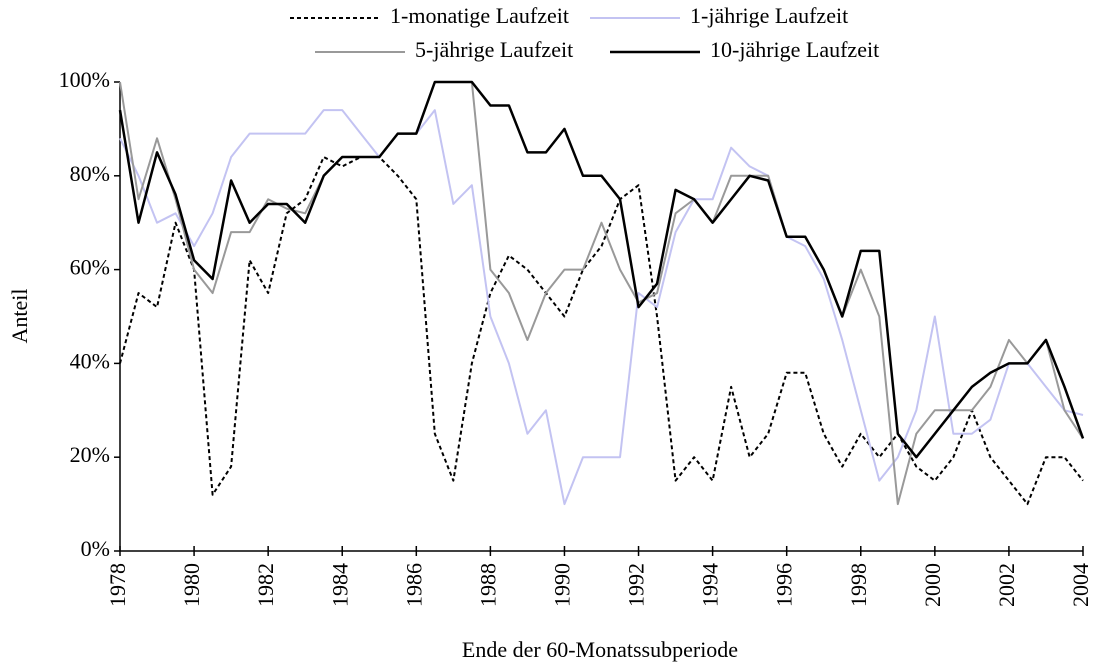 The width and height of the screenshot is (1097, 671). What do you see at coordinates (90, 267) in the screenshot?
I see `y-tick-label: 60%` at bounding box center [90, 267].